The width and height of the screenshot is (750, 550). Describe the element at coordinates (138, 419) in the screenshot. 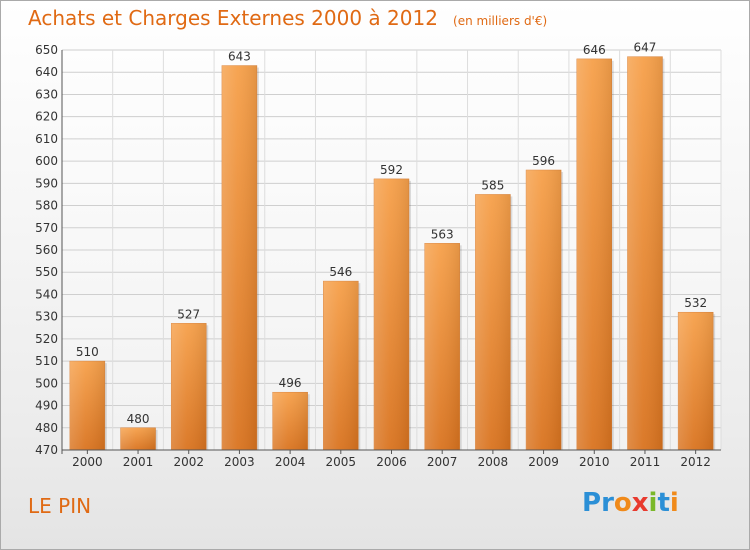

I see `data-label: 480` at that location.